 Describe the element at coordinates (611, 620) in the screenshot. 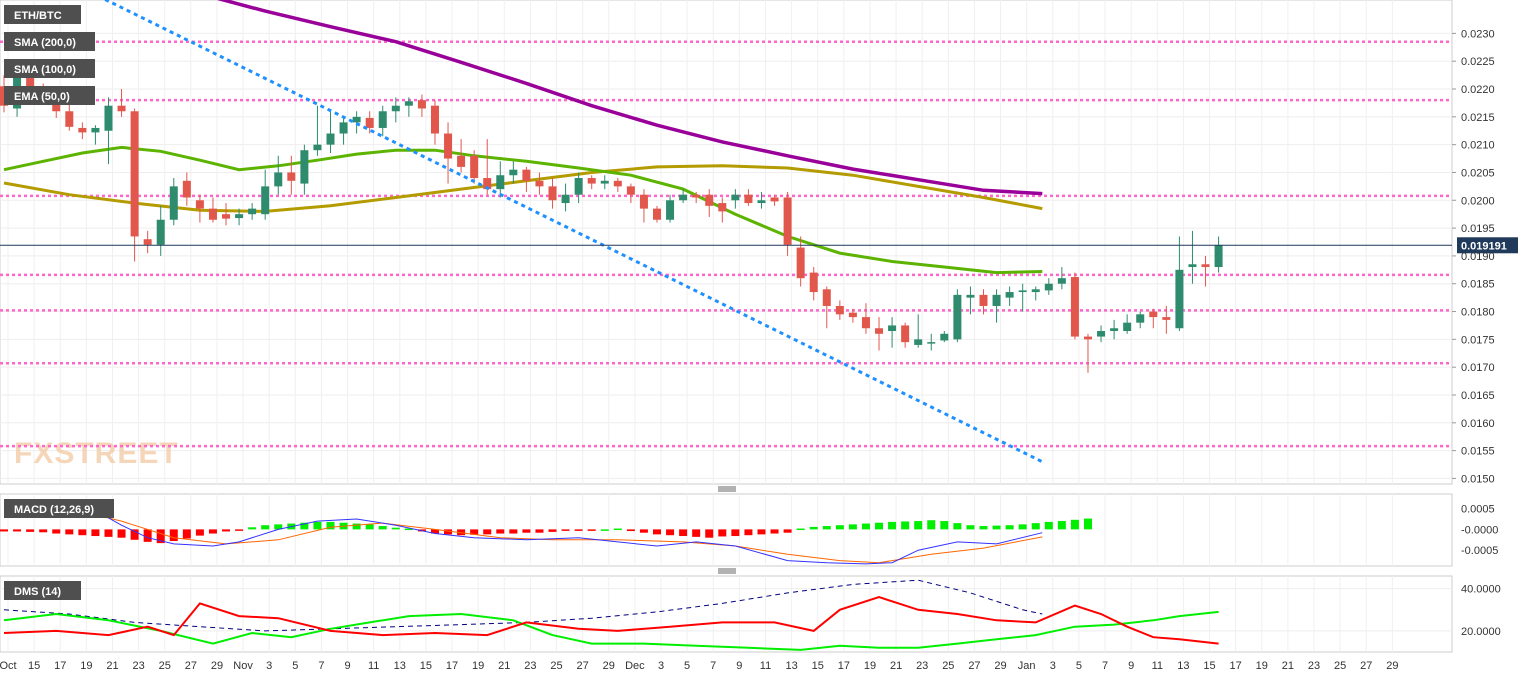

I see `di-plus-line` at that location.